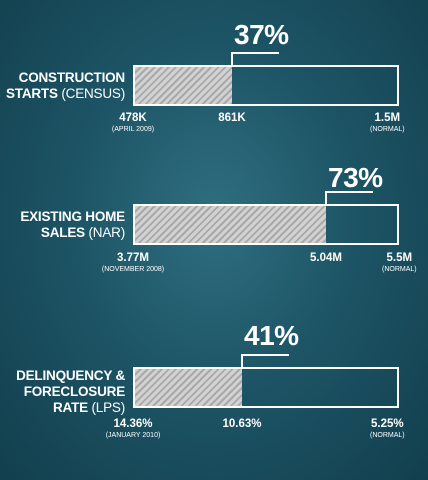  Describe the element at coordinates (242, 424) in the screenshot. I see `current-value: 10.63%` at that location.